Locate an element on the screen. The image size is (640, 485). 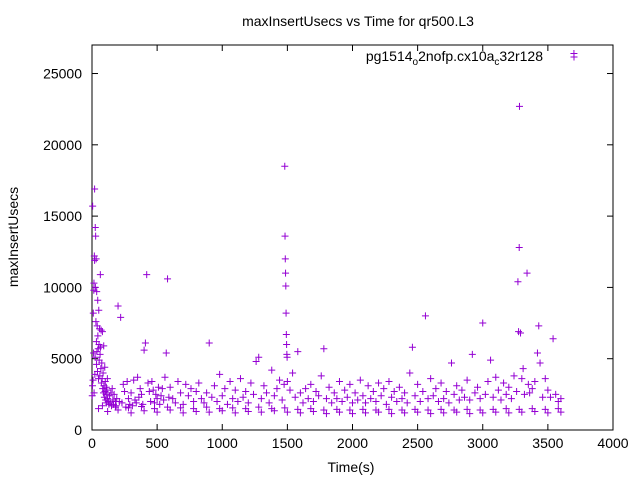
y-tick-label: 5000 is located at coordinates (66, 359).